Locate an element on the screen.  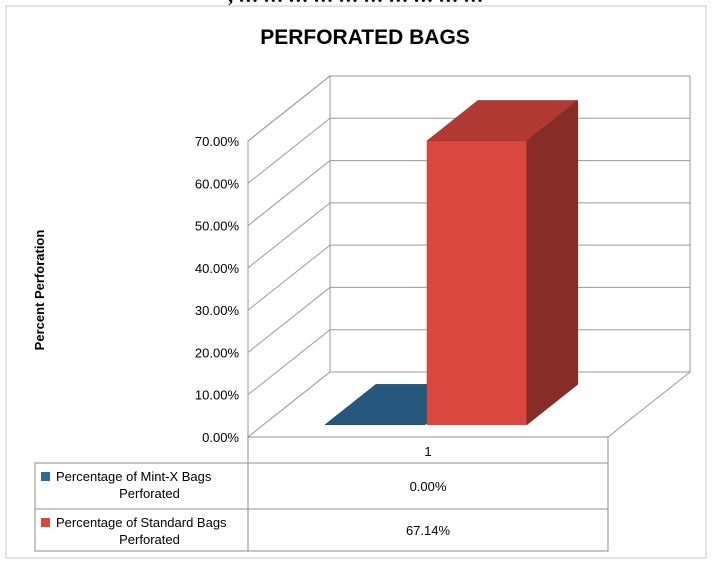
category-label: 1 is located at coordinates (427, 451).